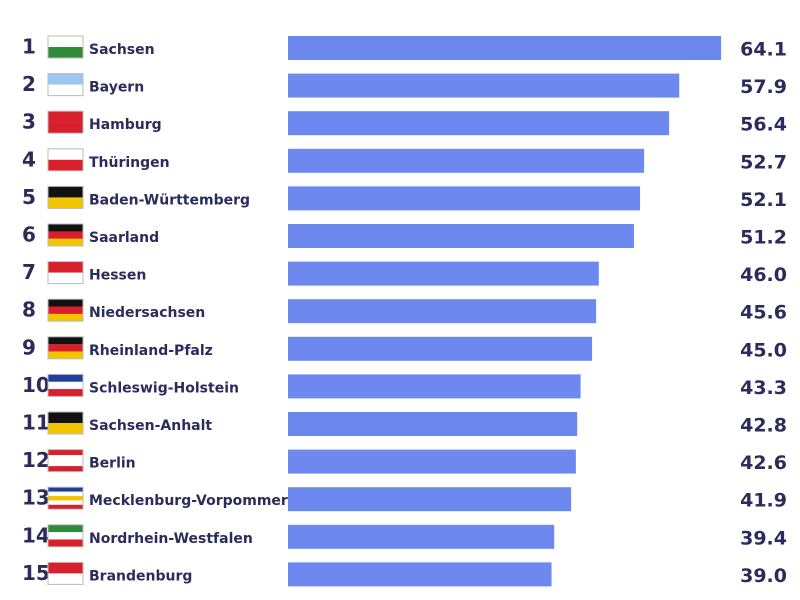 Image resolution: width=800 pixels, height=600 pixels. I want to click on state-name: Brandenburg, so click(140, 576).